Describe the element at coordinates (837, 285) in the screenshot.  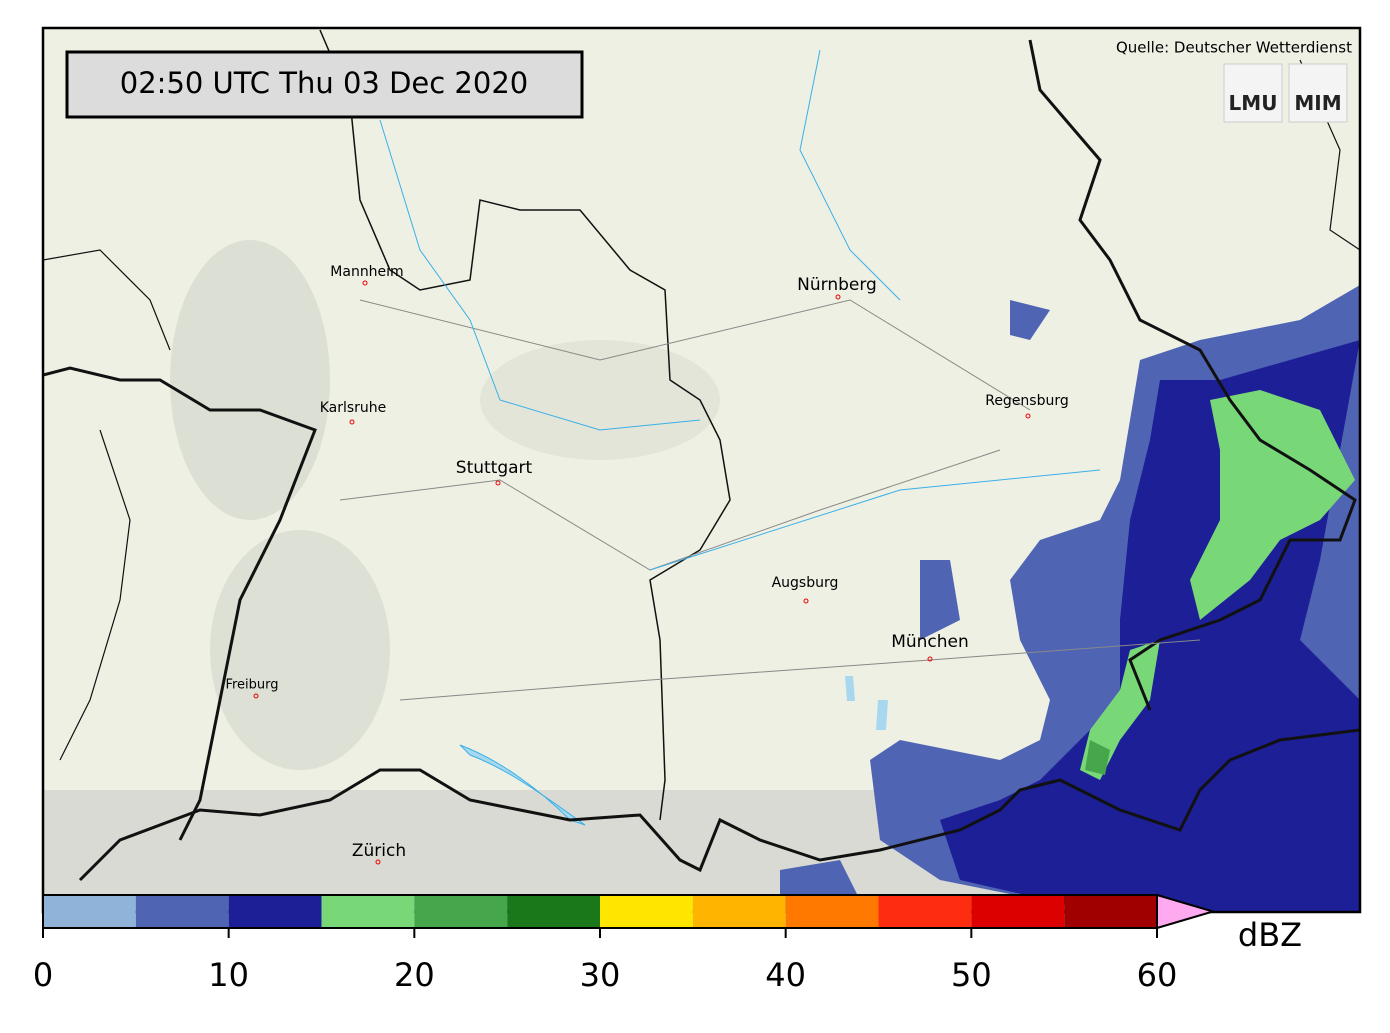
I see `city-label: Nürnberg` at that location.